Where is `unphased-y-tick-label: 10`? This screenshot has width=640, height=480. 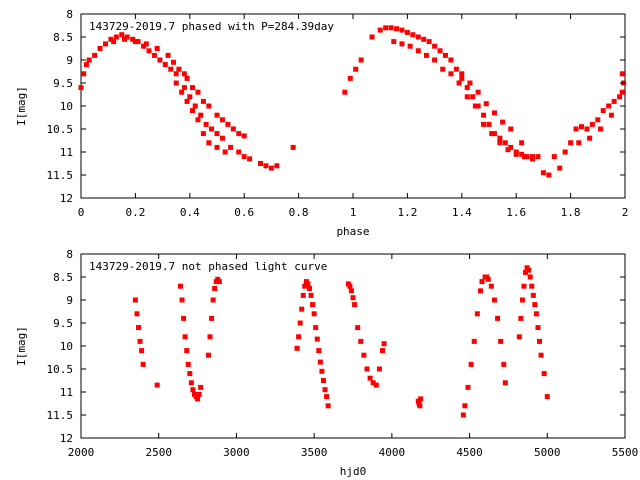
unphased-y-tick-label: 10 is located at coordinates (66, 346).